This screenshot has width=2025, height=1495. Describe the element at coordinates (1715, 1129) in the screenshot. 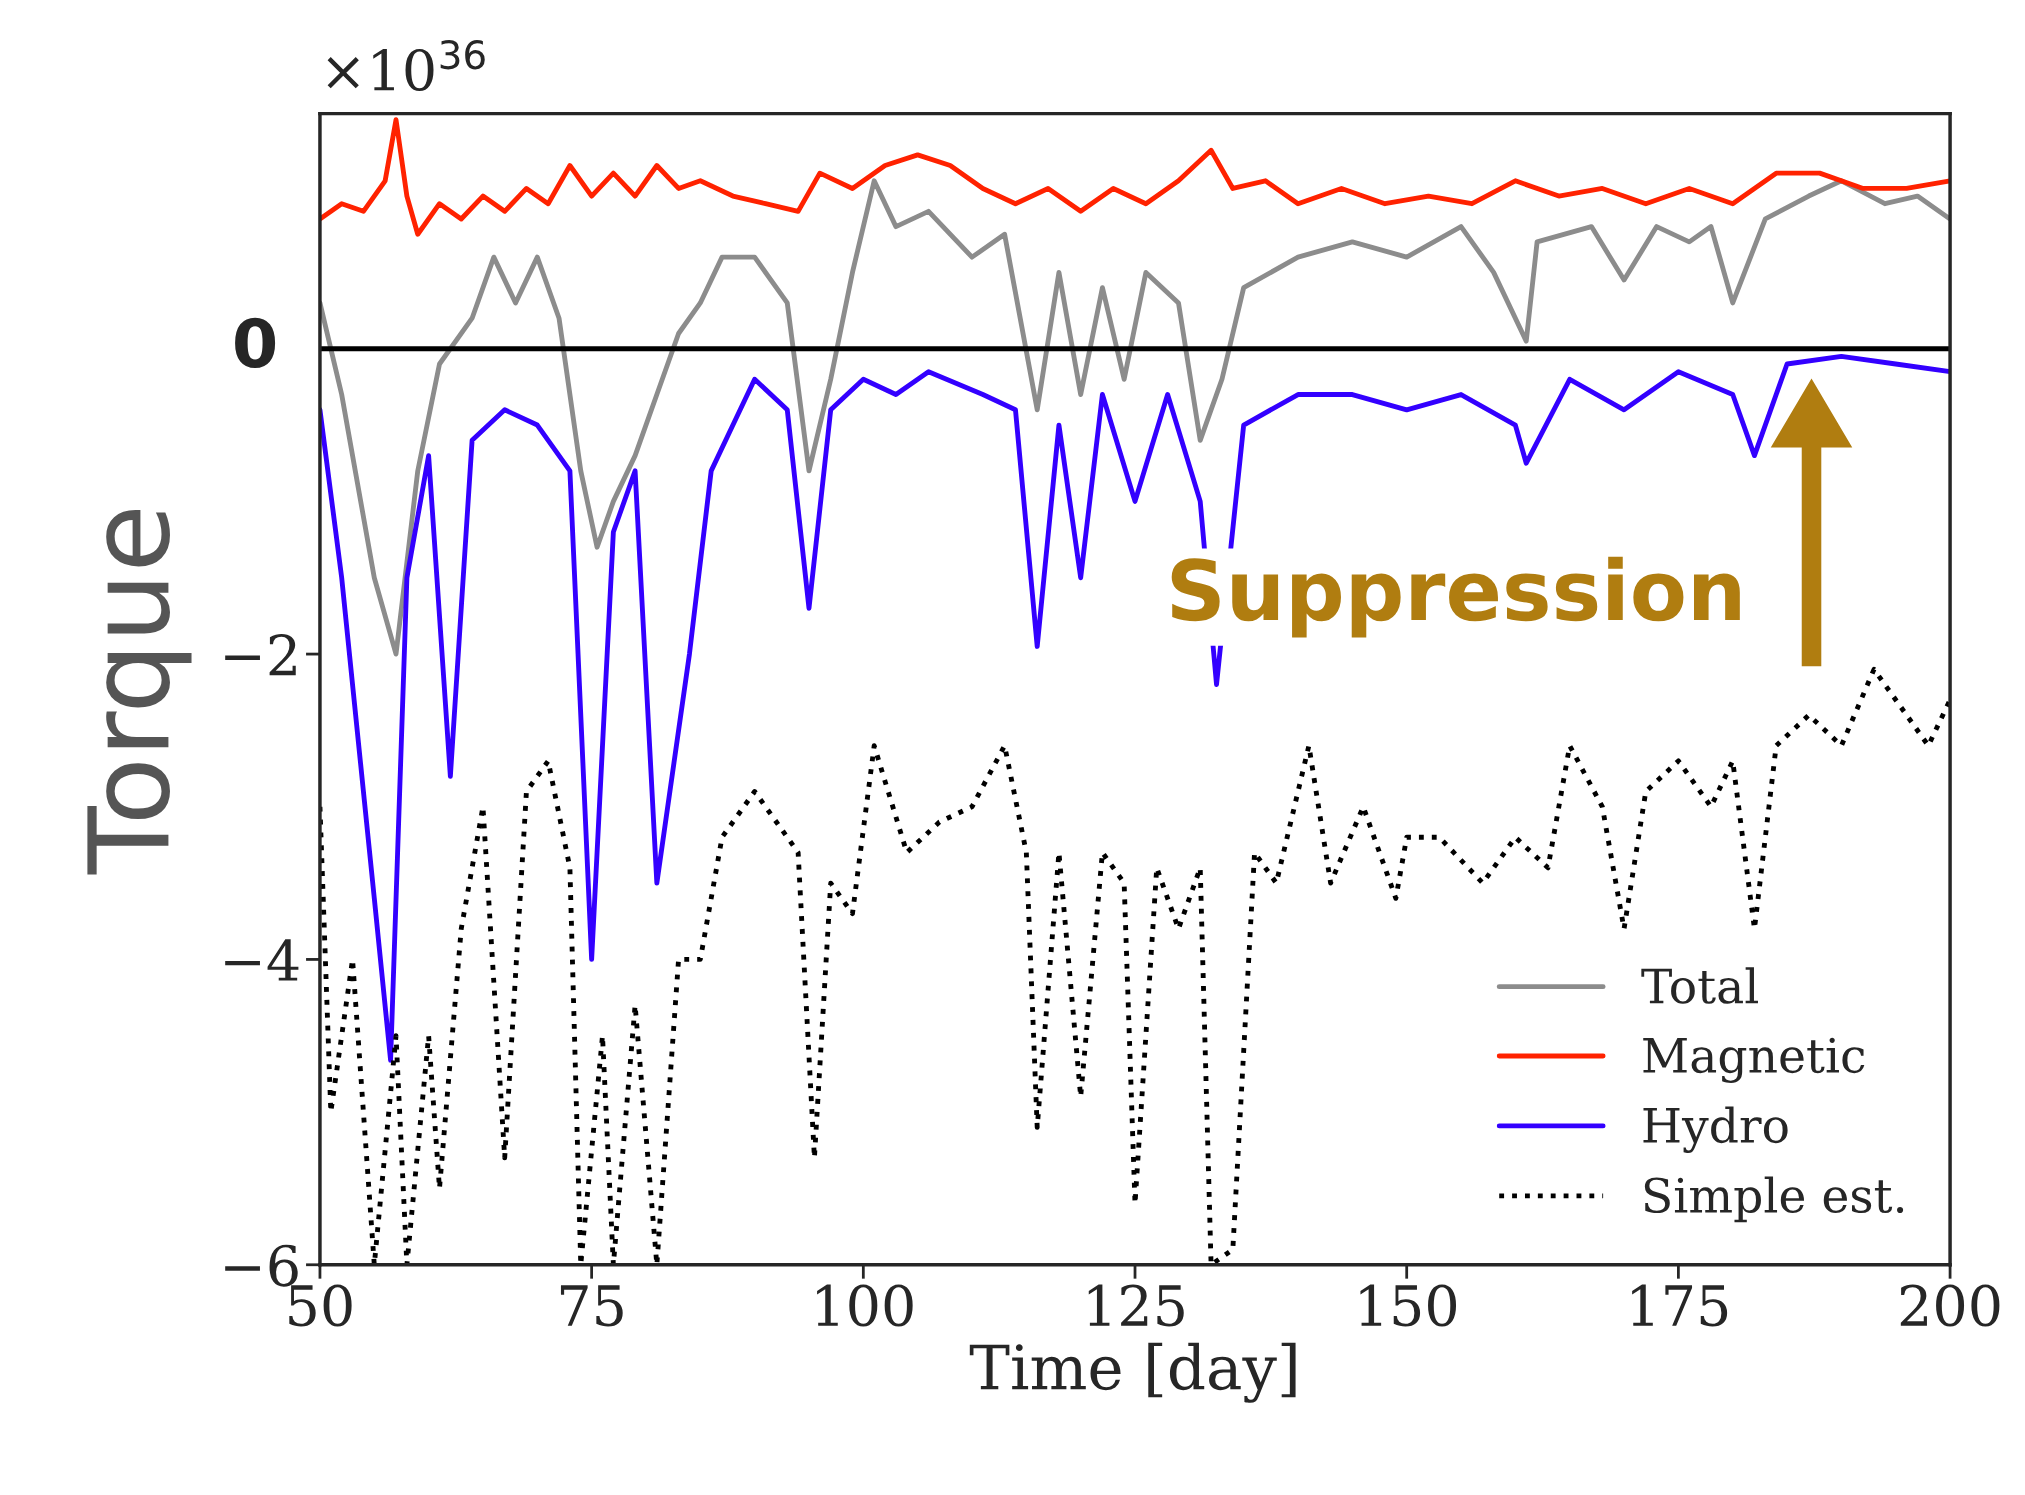

I see `legend-label: Hydro` at that location.